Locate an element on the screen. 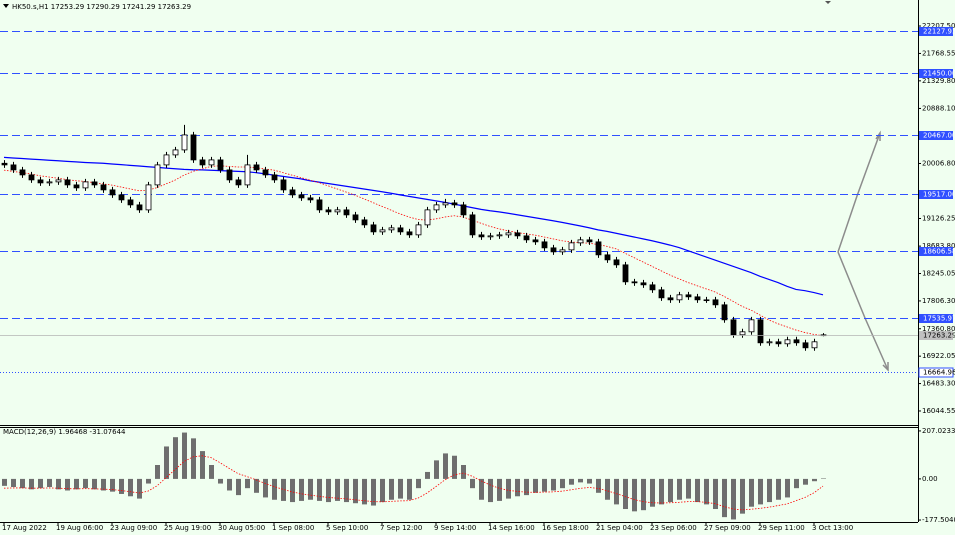 This screenshot has height=535, width=955. y-tick-label: 0.00 is located at coordinates (930, 479).